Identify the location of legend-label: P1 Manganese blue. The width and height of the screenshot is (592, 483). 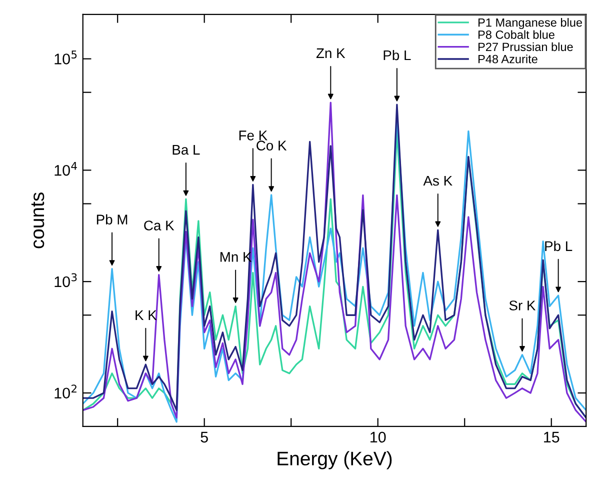
(530, 24).